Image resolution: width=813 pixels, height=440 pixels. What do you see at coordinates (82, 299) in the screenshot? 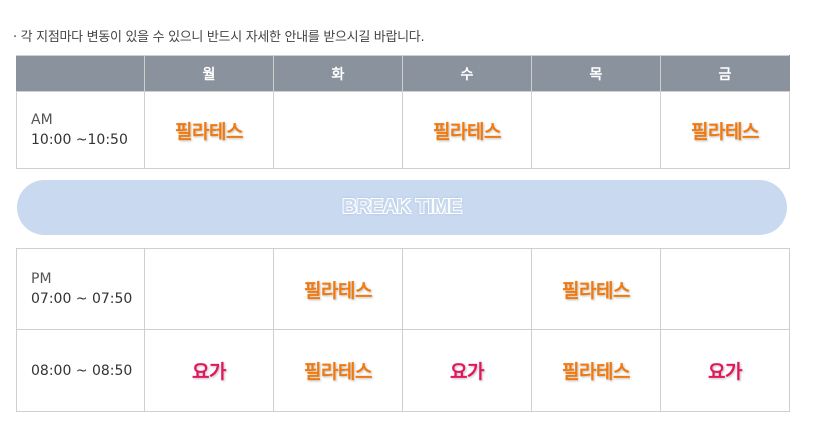
I see `time-range: 07:00 ~ 07:50` at bounding box center [82, 299].